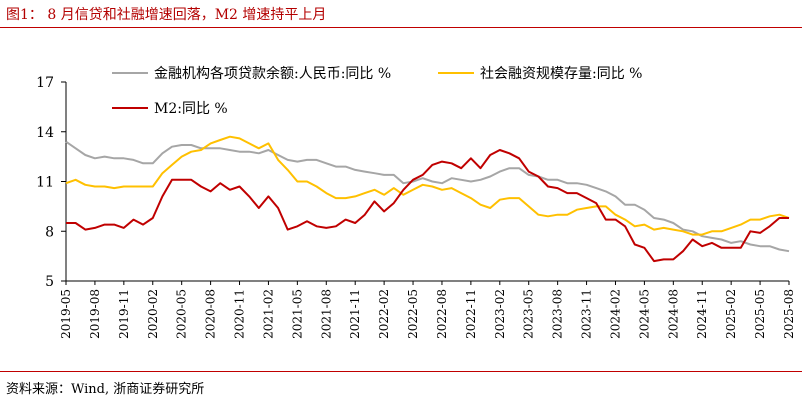 The image size is (802, 403). Describe the element at coordinates (211, 314) in the screenshot. I see `x-tick-label: 2020-08` at that location.